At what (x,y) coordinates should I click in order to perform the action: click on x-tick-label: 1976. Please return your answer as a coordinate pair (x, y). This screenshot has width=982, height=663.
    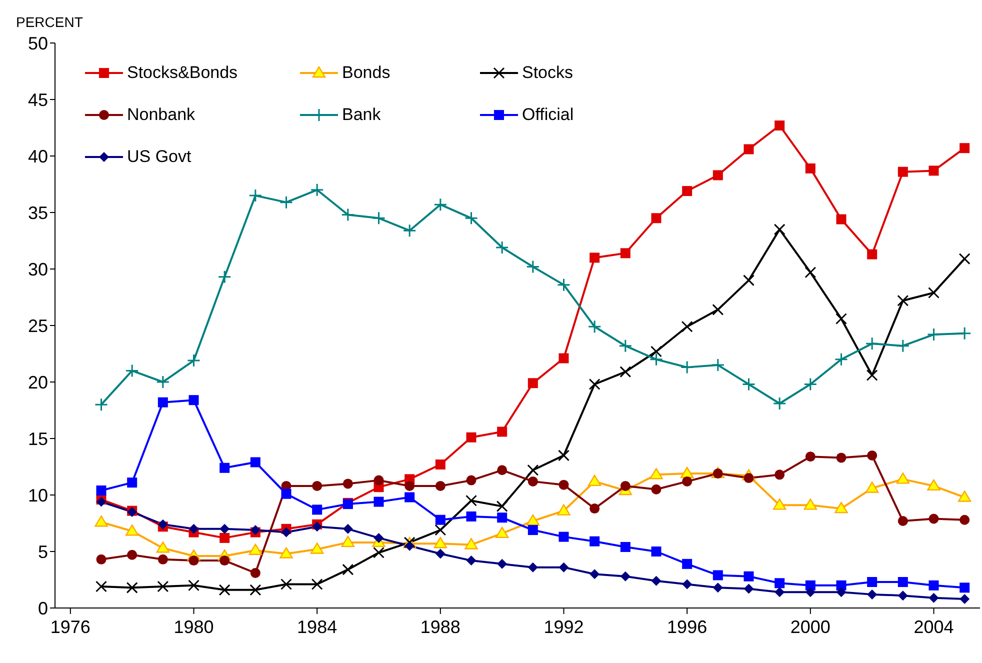
    Looking at the image, I should click on (70, 626).